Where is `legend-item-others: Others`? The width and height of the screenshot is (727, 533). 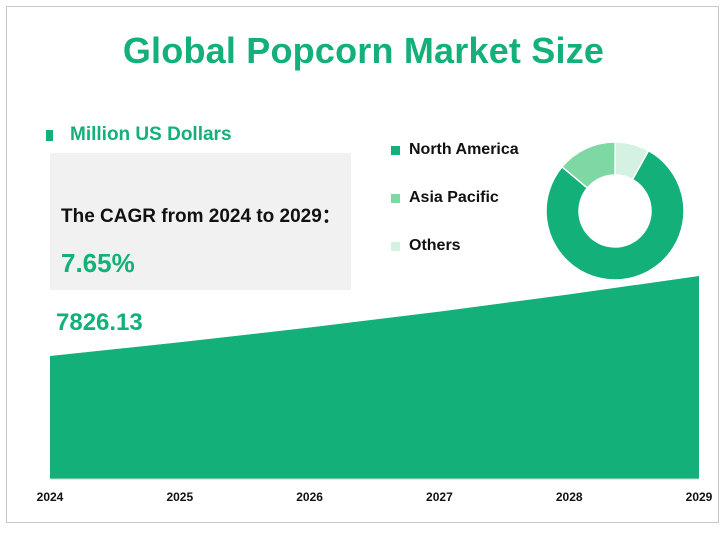 legend-item-others: Others is located at coordinates (455, 246).